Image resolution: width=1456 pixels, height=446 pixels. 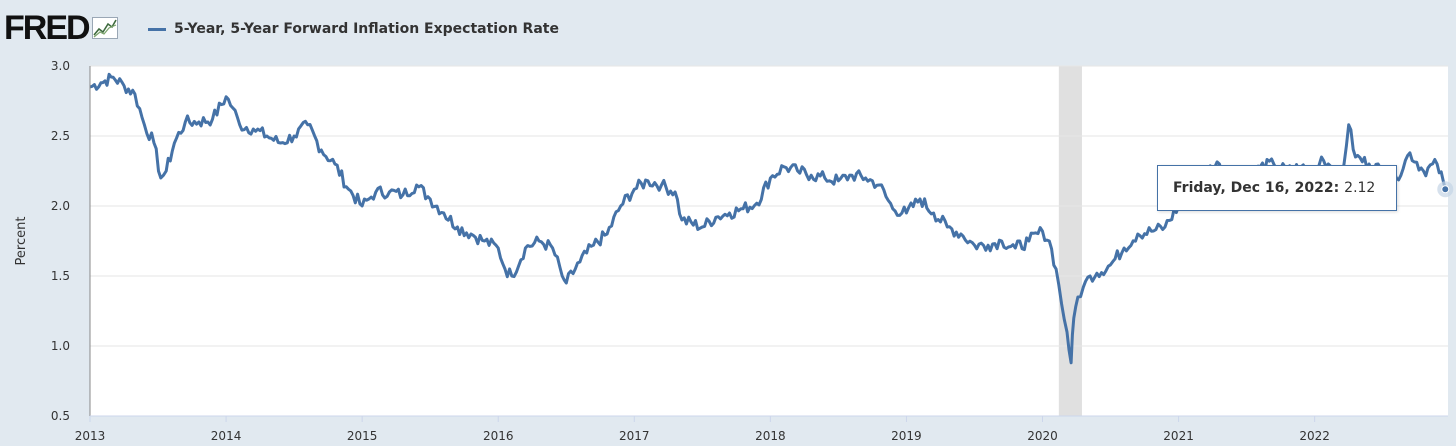 What do you see at coordinates (60, 206) in the screenshot?
I see `y-tick-label: 2.0` at bounding box center [60, 206].